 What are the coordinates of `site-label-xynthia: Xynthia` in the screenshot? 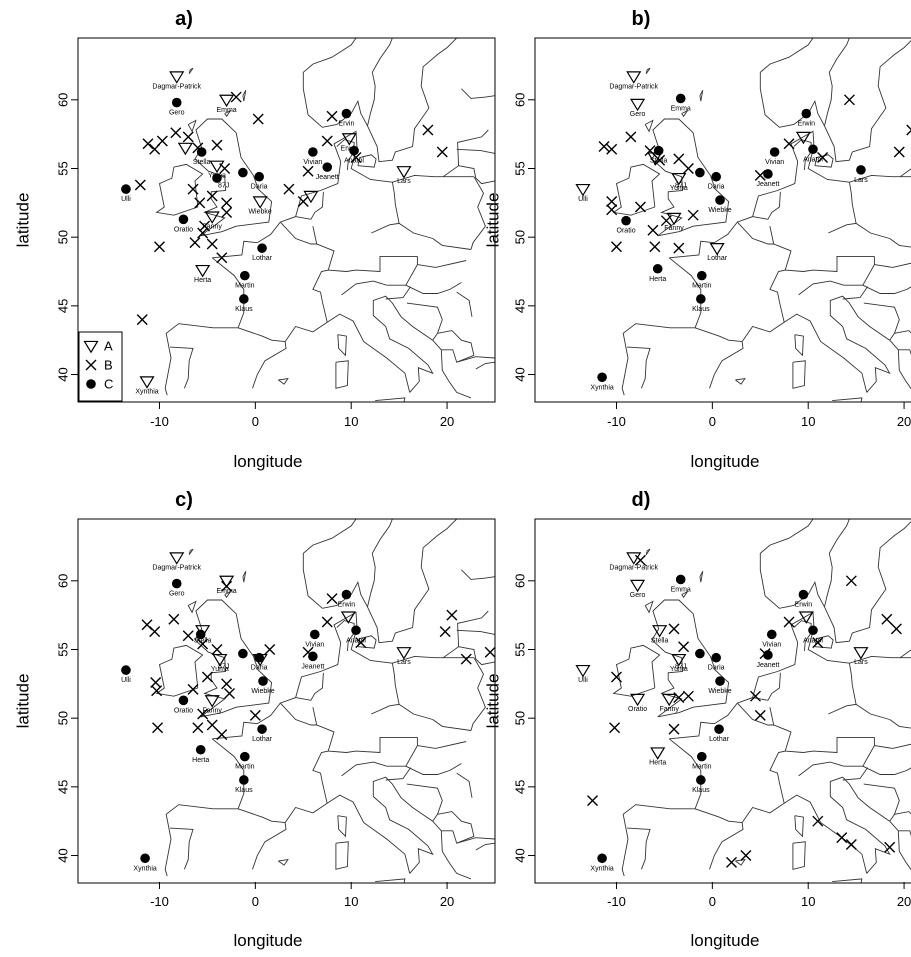 It's located at (144, 868).